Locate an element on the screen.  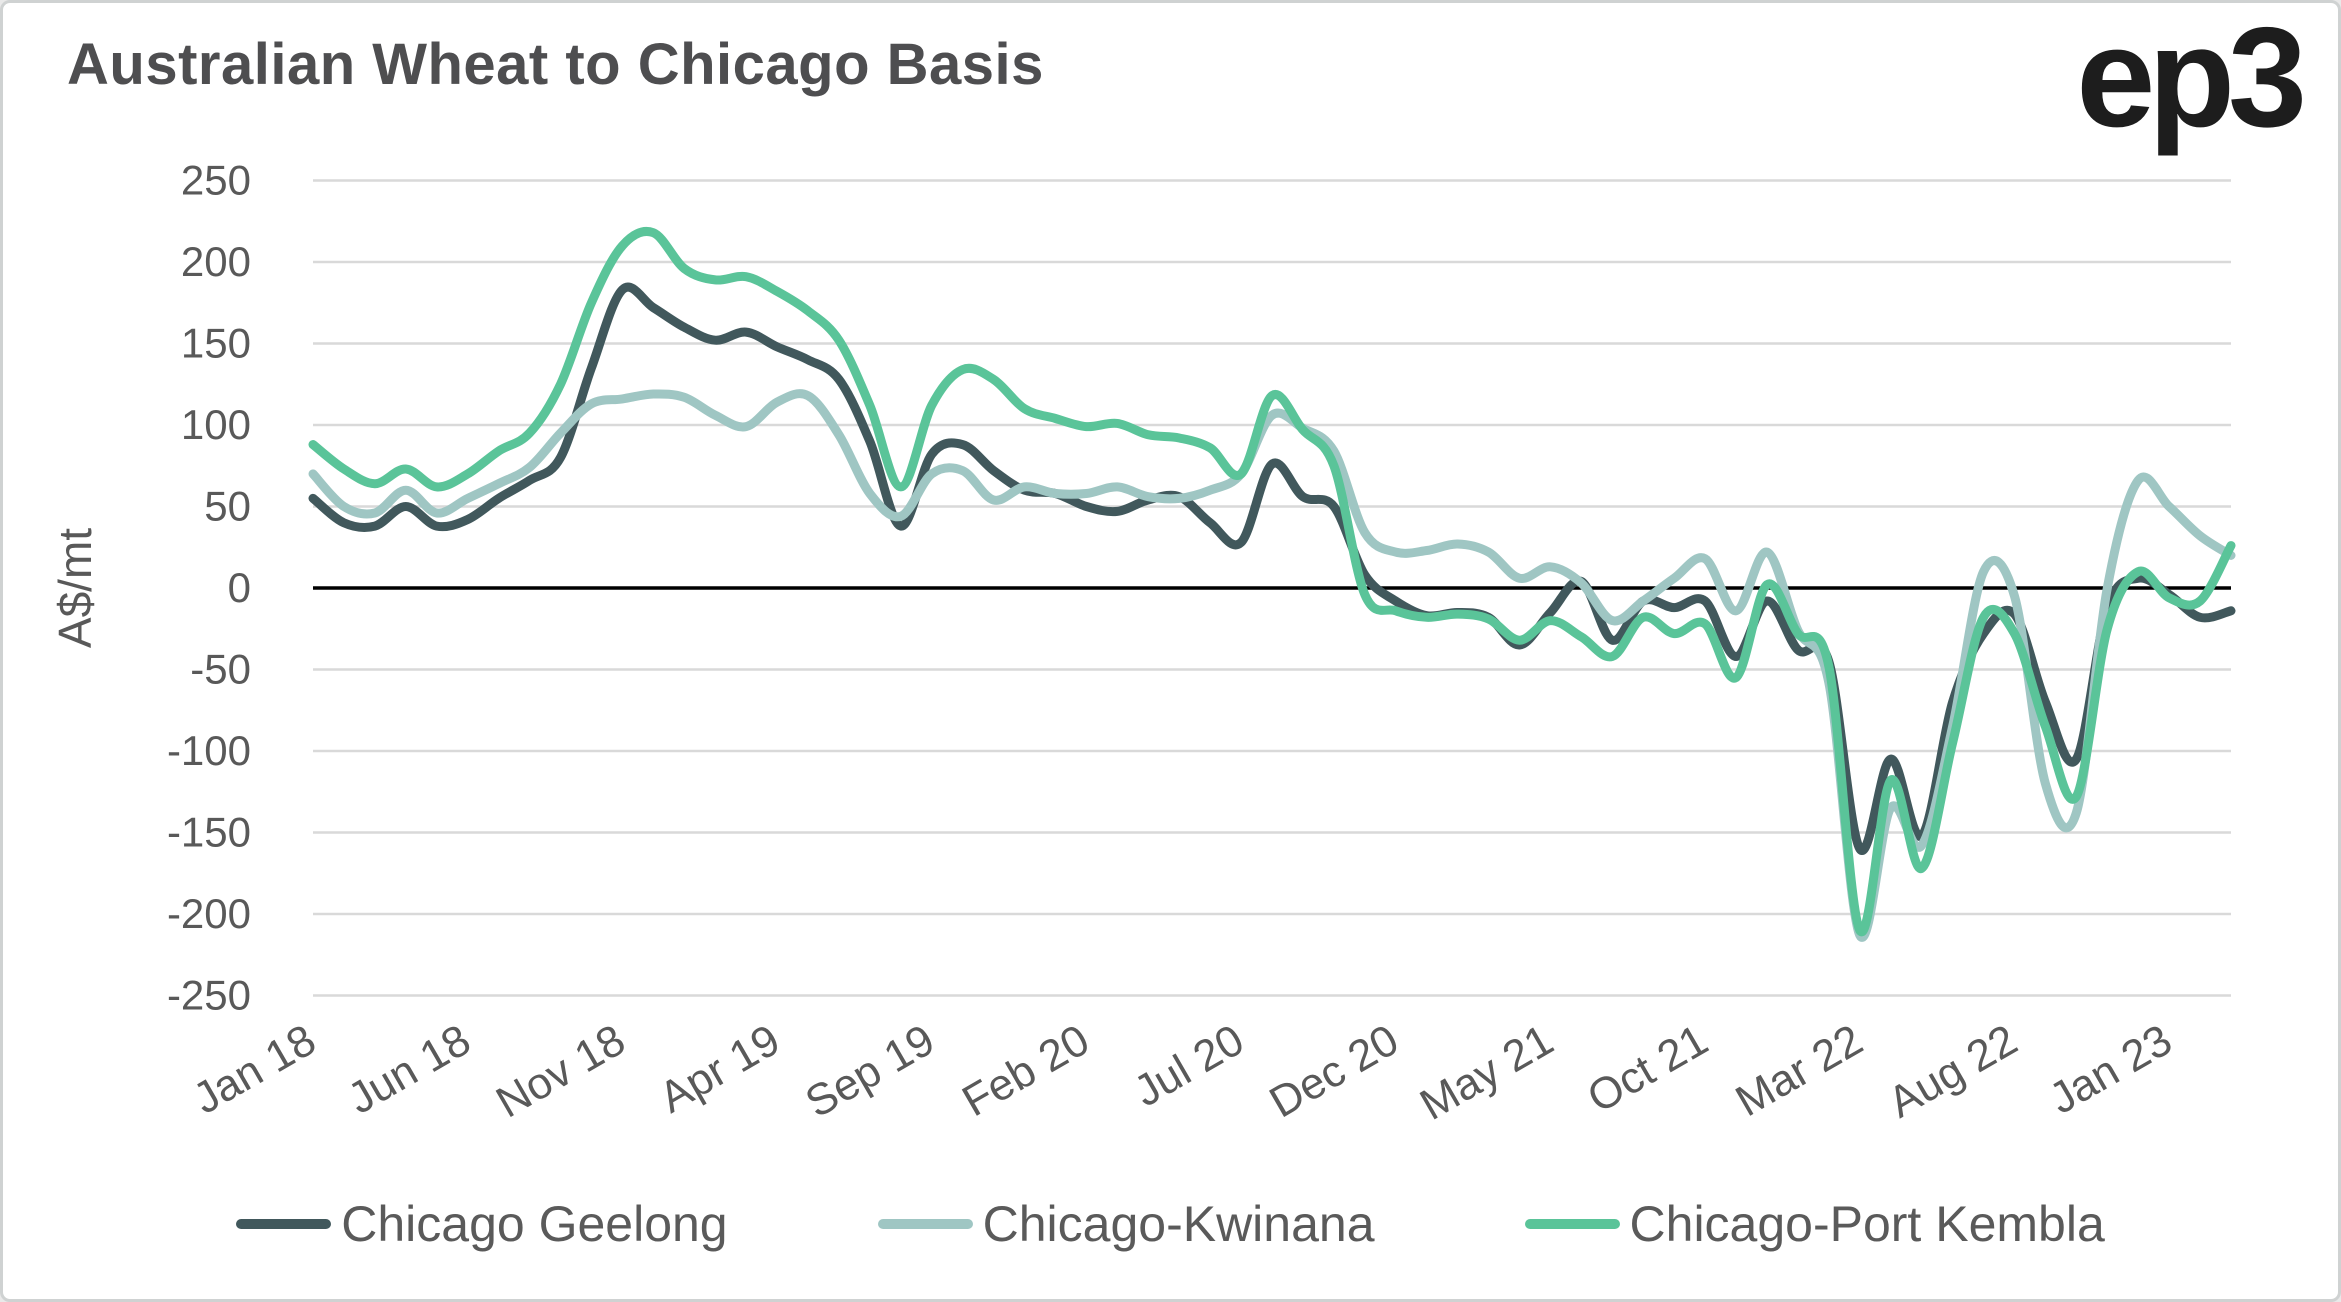
x-tick-label: May 21 is located at coordinates (1486, 1072).